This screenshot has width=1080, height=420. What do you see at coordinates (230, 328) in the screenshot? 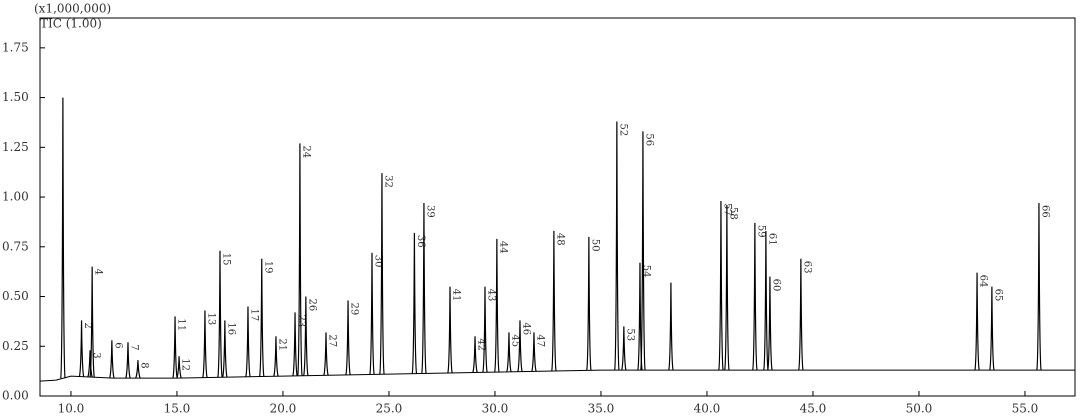
I see `peak-label: 16` at bounding box center [230, 328].